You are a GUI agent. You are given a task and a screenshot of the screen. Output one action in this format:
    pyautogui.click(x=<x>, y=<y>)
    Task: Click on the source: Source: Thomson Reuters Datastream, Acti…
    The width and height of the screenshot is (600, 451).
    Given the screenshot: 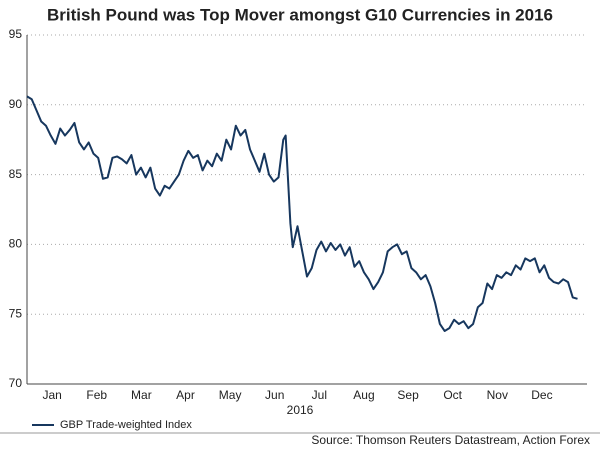 What is the action you would take?
    pyautogui.click(x=450, y=440)
    